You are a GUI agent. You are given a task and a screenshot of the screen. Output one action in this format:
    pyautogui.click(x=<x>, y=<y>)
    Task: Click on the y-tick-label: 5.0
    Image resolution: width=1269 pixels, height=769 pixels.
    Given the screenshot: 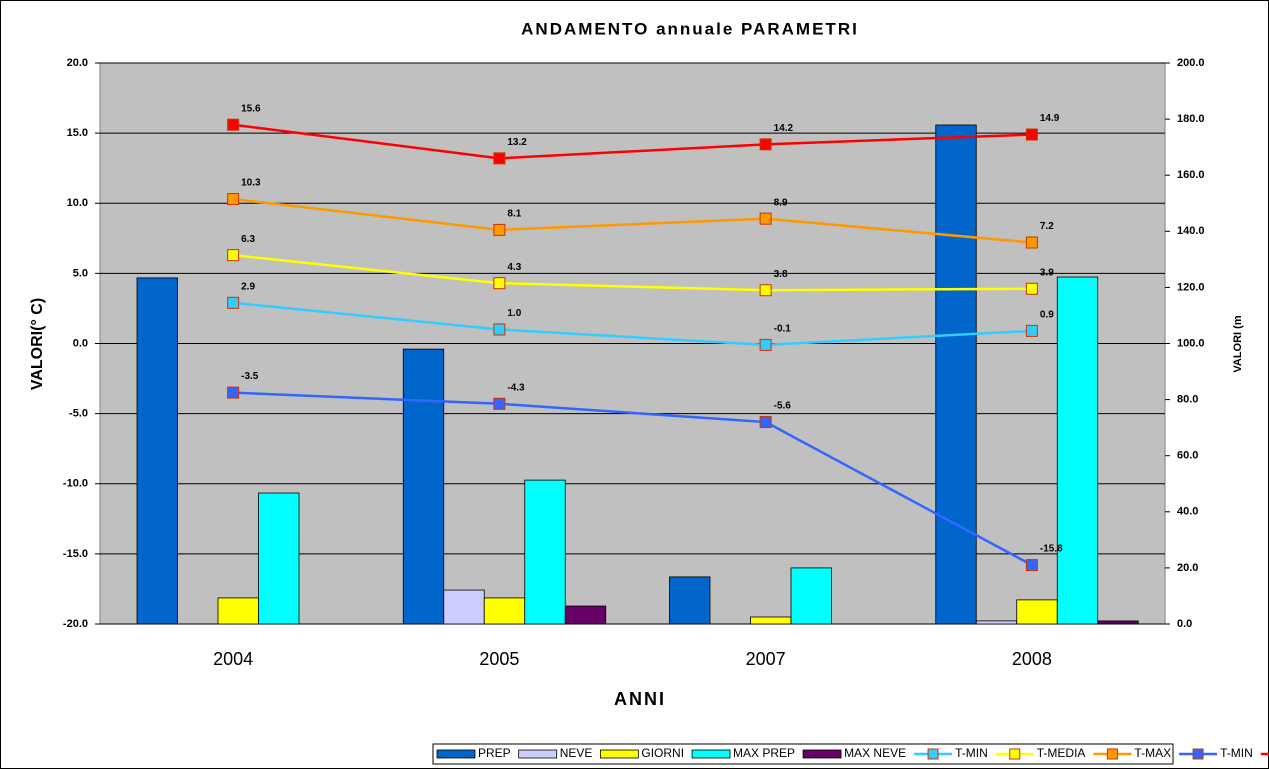 What is the action you would take?
    pyautogui.click(x=80, y=273)
    